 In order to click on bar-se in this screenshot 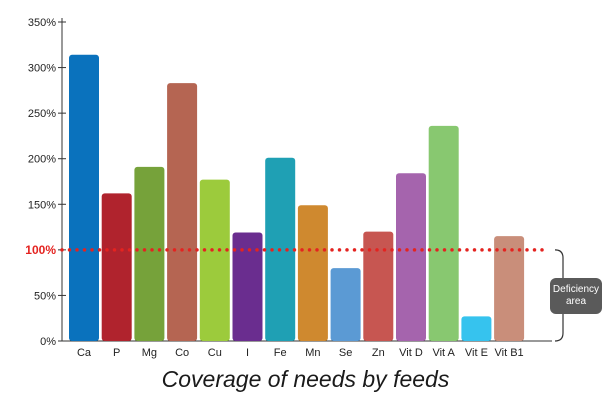, I will do `click(345, 304)`.